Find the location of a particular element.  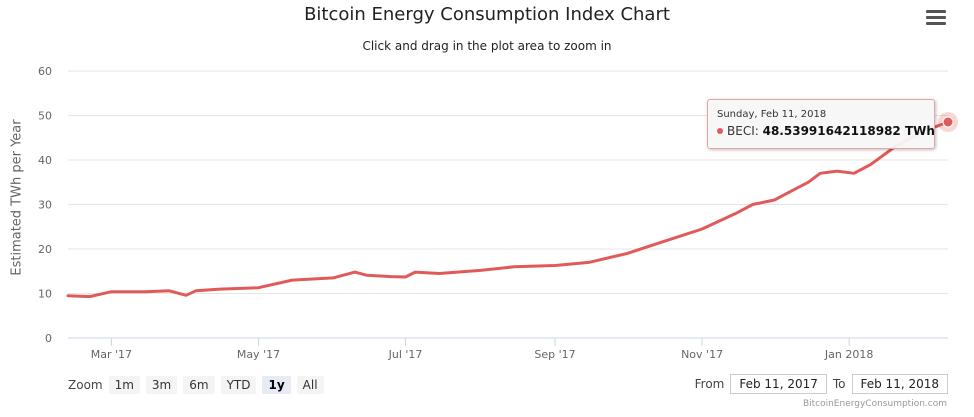

y-tick-label: 50 is located at coordinates (45, 116).